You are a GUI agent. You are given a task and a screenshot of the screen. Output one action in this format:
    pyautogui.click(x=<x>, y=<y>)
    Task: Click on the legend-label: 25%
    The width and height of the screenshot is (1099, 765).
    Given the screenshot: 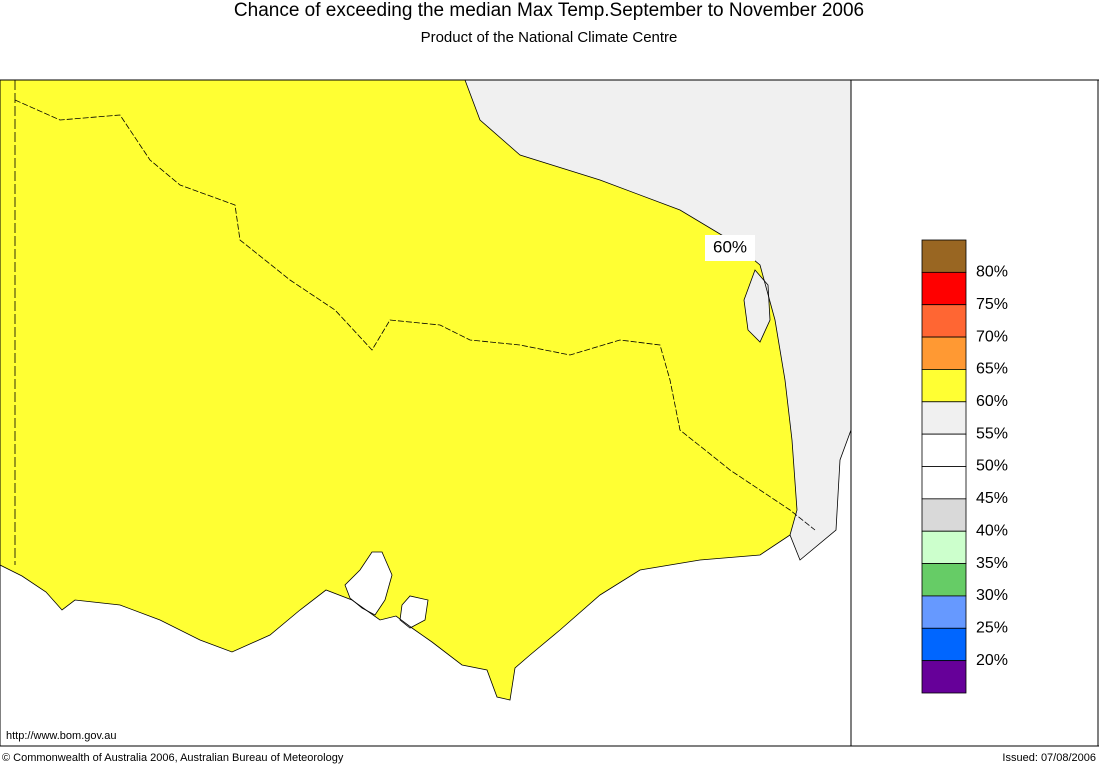 What is the action you would take?
    pyautogui.click(x=992, y=628)
    